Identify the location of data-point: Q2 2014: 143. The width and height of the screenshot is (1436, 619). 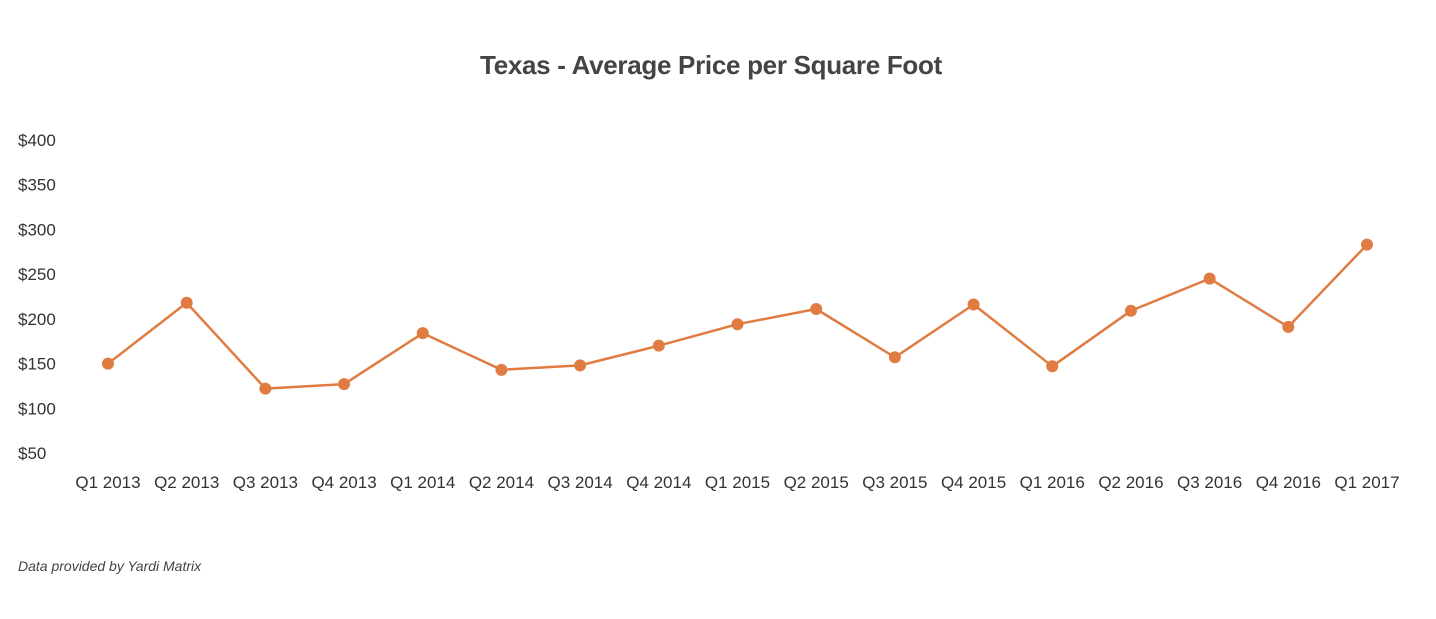
(501, 369).